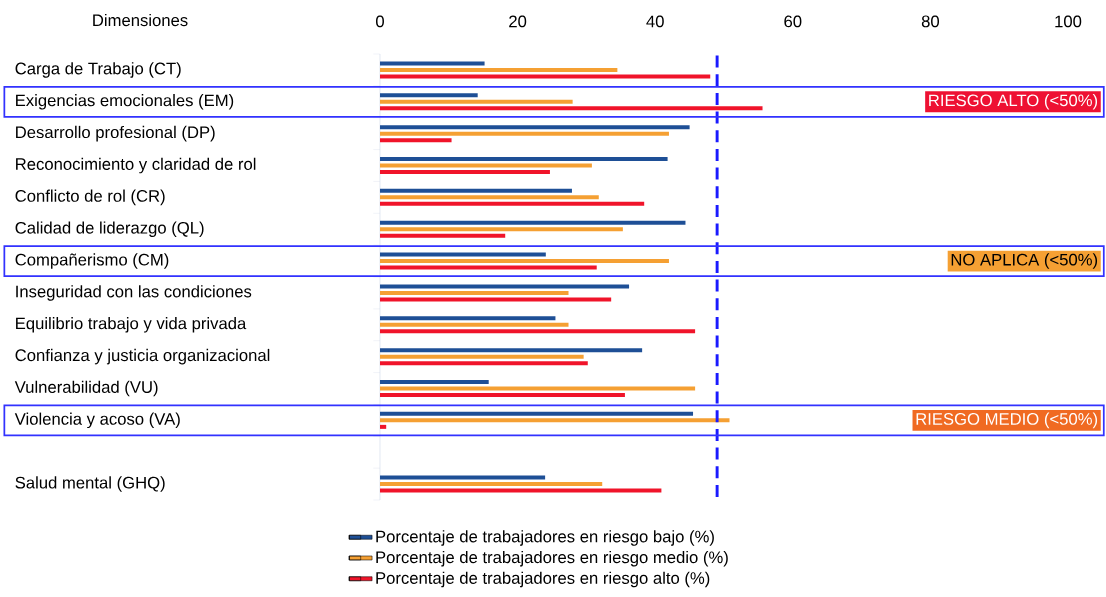 Image resolution: width=1106 pixels, height=597 pixels. Describe the element at coordinates (1013, 102) in the screenshot. I see `annotation: RIESGO ALTO (<50%)` at that location.